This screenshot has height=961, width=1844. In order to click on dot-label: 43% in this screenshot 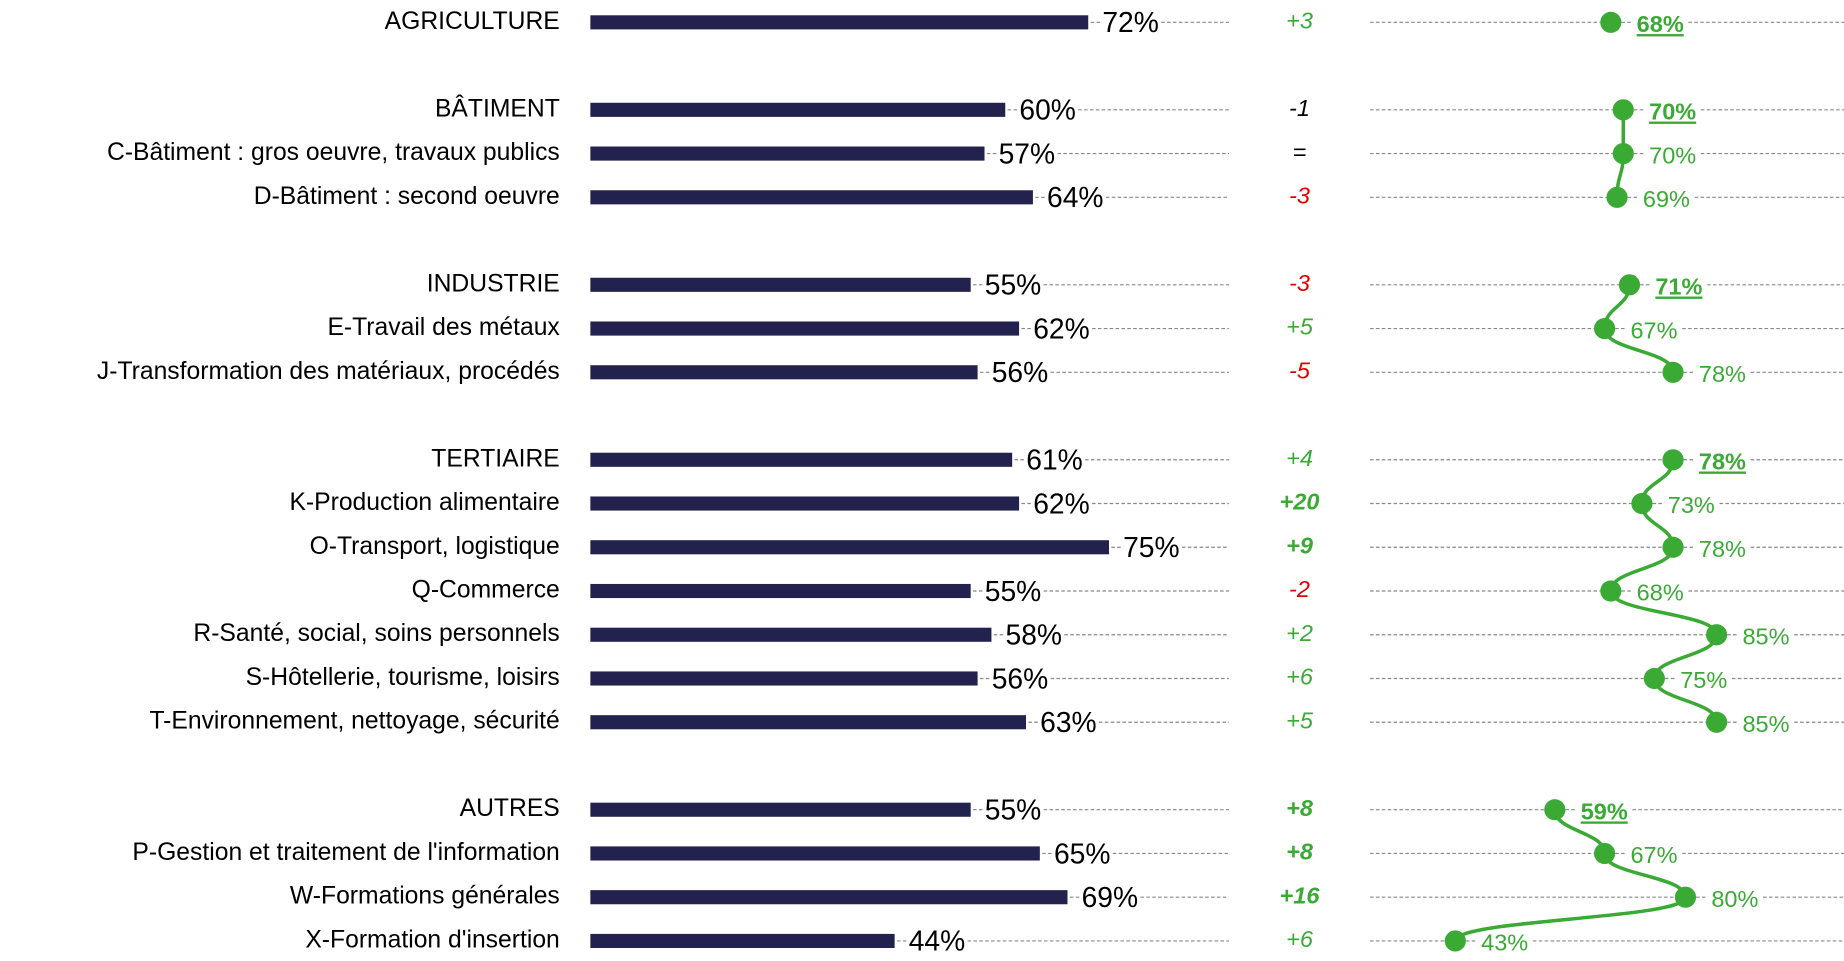, I will do `click(1504, 943)`.